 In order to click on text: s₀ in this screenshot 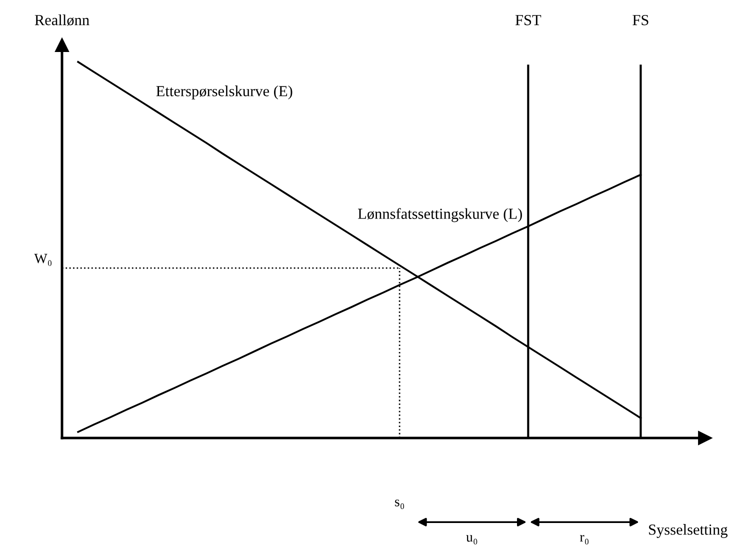, I will do `click(399, 505)`.